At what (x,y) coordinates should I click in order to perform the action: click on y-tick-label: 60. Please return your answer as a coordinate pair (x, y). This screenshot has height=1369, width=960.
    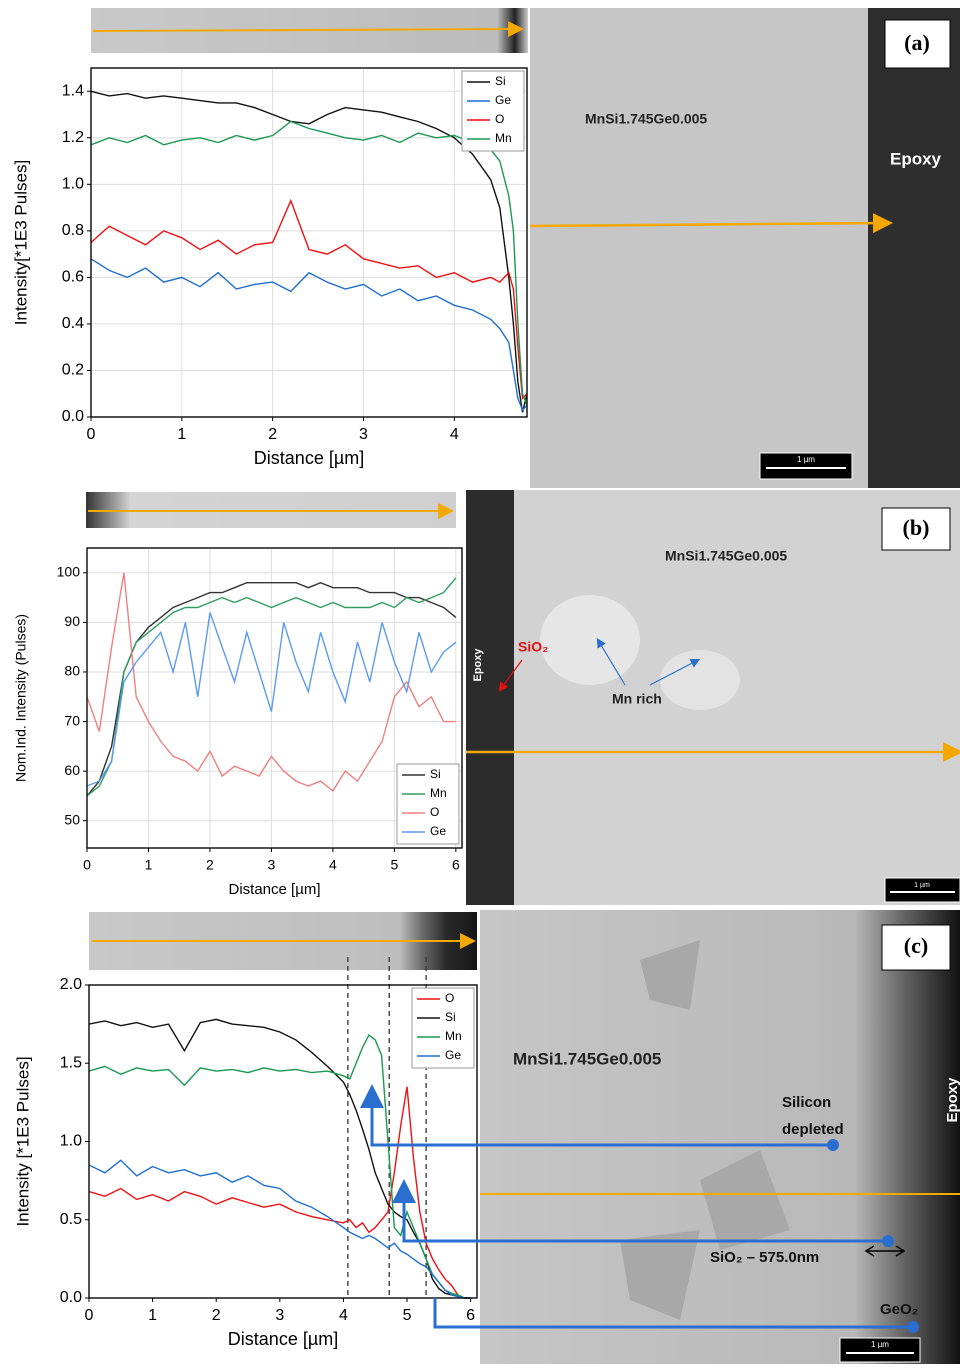
    Looking at the image, I should click on (72, 770).